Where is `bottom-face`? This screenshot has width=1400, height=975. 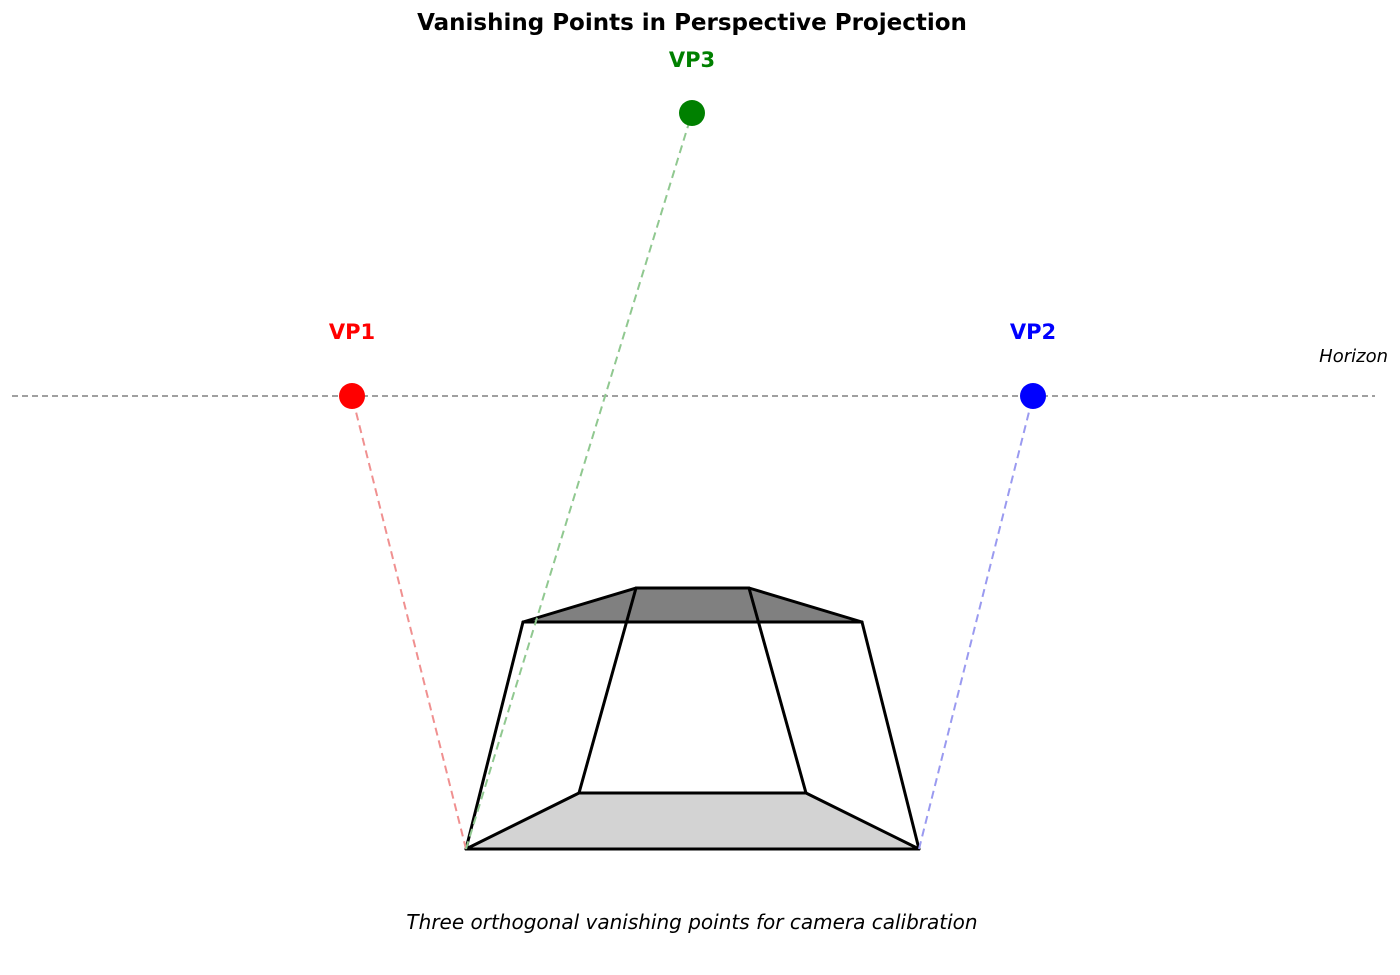 bottom-face is located at coordinates (692, 821).